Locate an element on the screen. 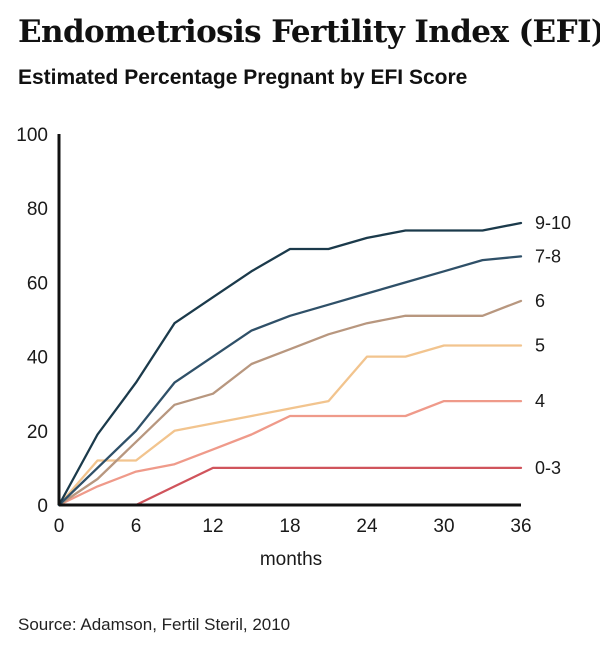 The width and height of the screenshot is (600, 658). y-tick-label: 20 is located at coordinates (37, 432).